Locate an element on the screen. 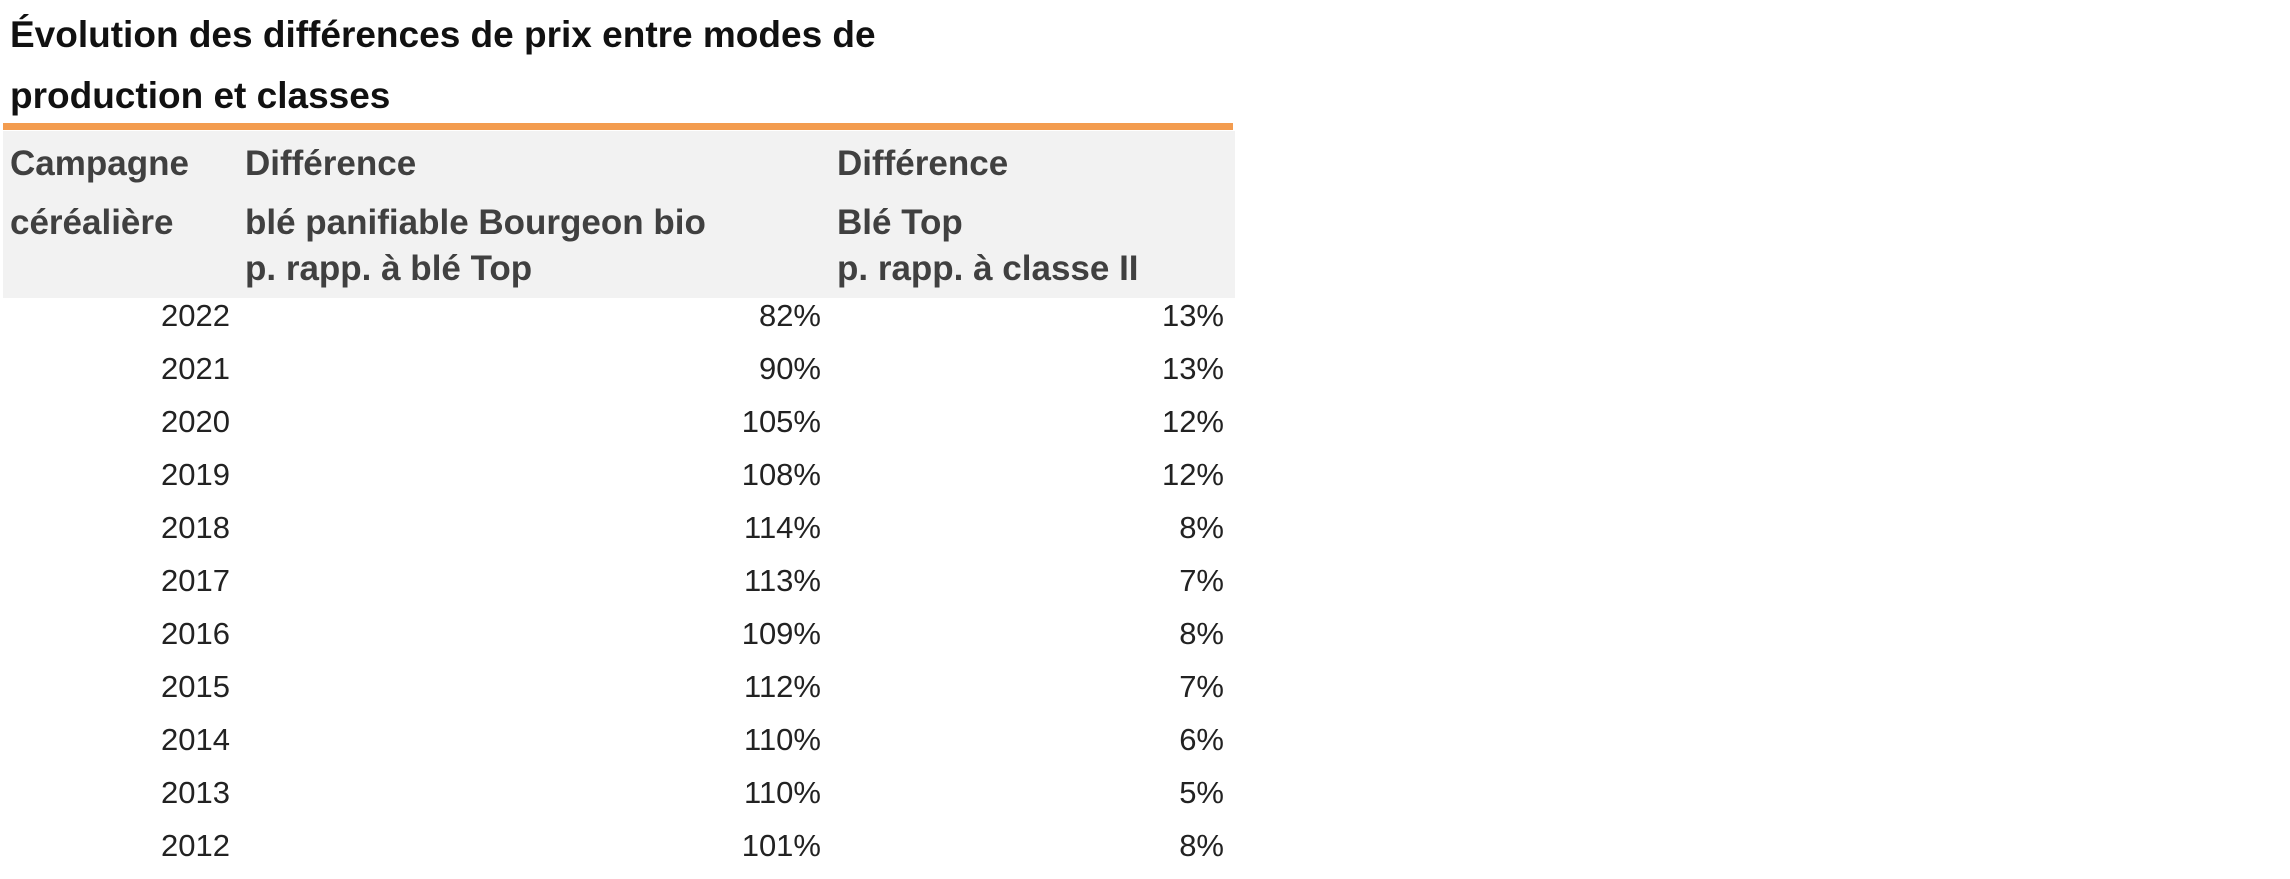 This screenshot has width=2290, height=879. table-cell: 2017 is located at coordinates (195, 580).